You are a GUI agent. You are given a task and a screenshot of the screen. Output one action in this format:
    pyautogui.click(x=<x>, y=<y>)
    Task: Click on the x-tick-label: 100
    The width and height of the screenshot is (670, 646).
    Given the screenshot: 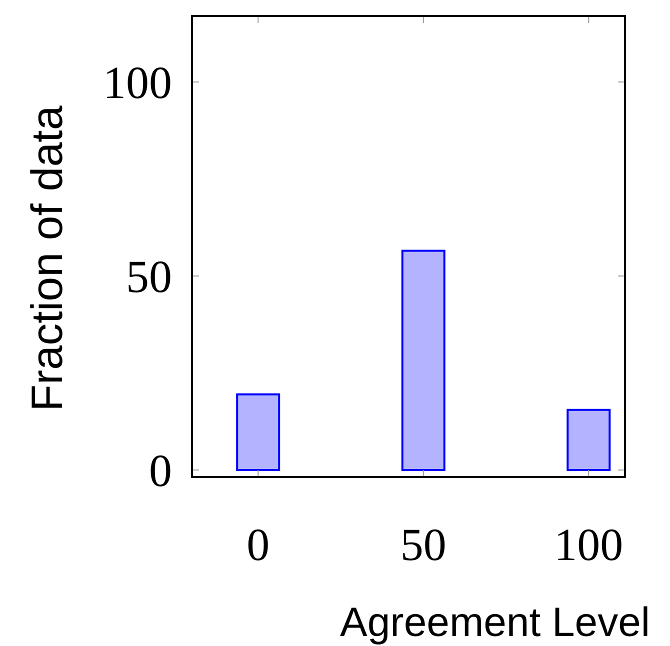 What is the action you would take?
    pyautogui.click(x=589, y=544)
    